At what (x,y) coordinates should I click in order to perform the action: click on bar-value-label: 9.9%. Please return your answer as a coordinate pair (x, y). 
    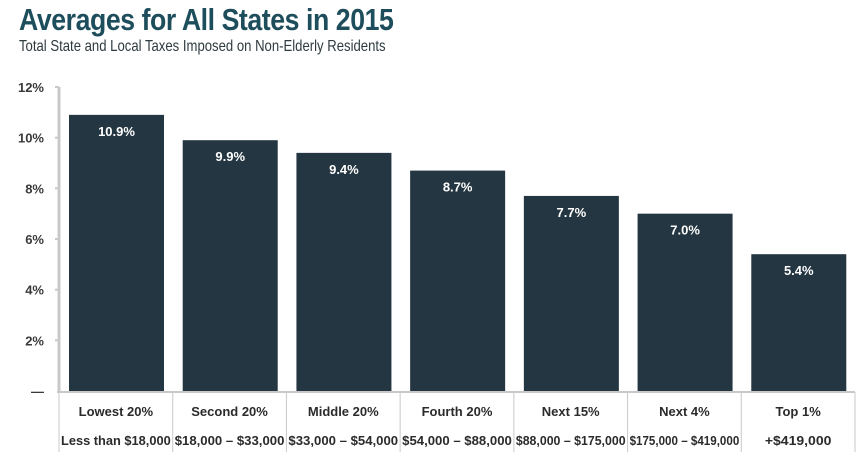
    Looking at the image, I should click on (230, 156).